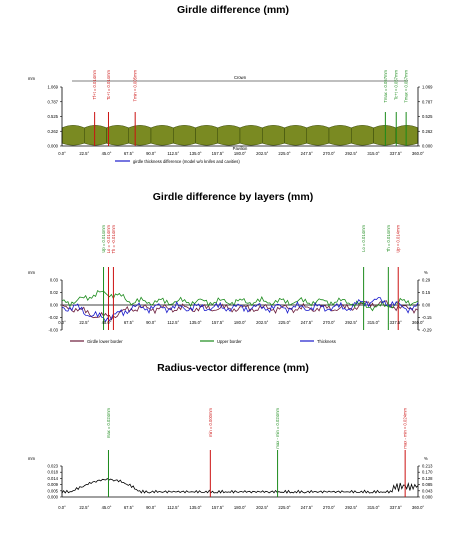  Describe the element at coordinates (427, 87) in the screenshot. I see `y-tick-label-right: 1.069` at that location.